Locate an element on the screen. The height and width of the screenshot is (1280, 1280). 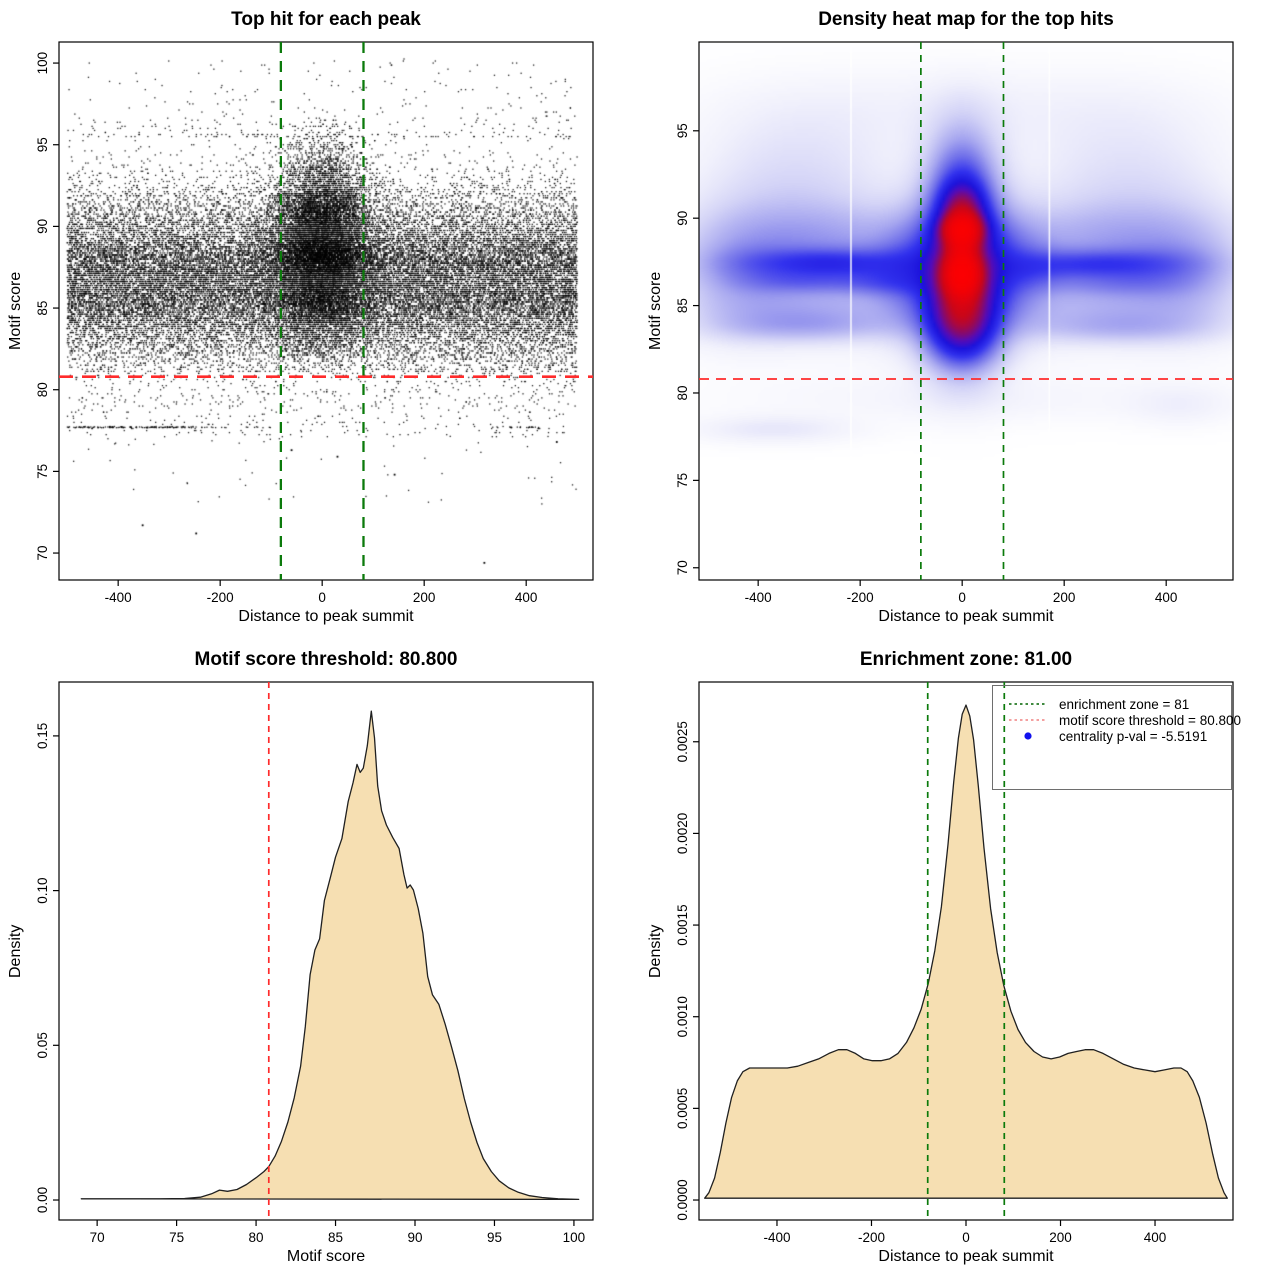
legend-item-motif-threshold: motif score threshold = 80.800 is located at coordinates (1117, 720).